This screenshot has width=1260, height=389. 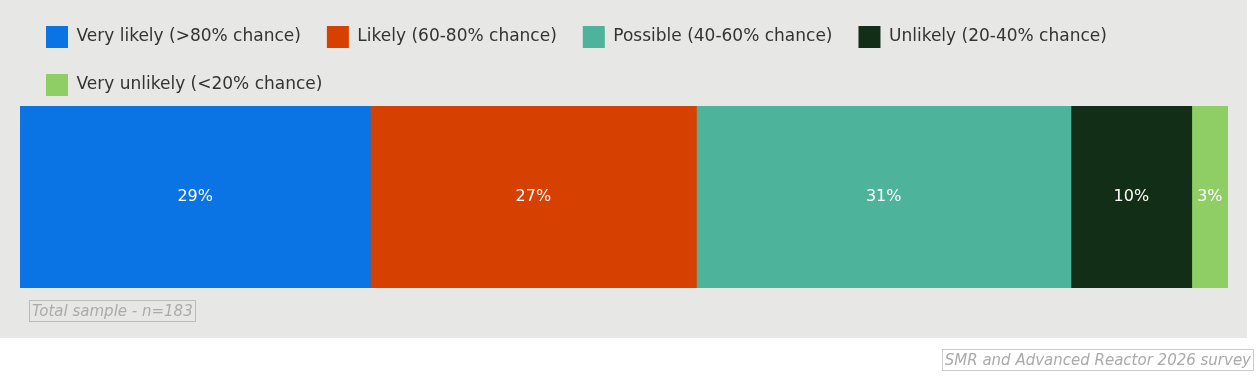 I want to click on text: SMR and Advanced Reactor 2026 survey, so click(x=1097, y=360).